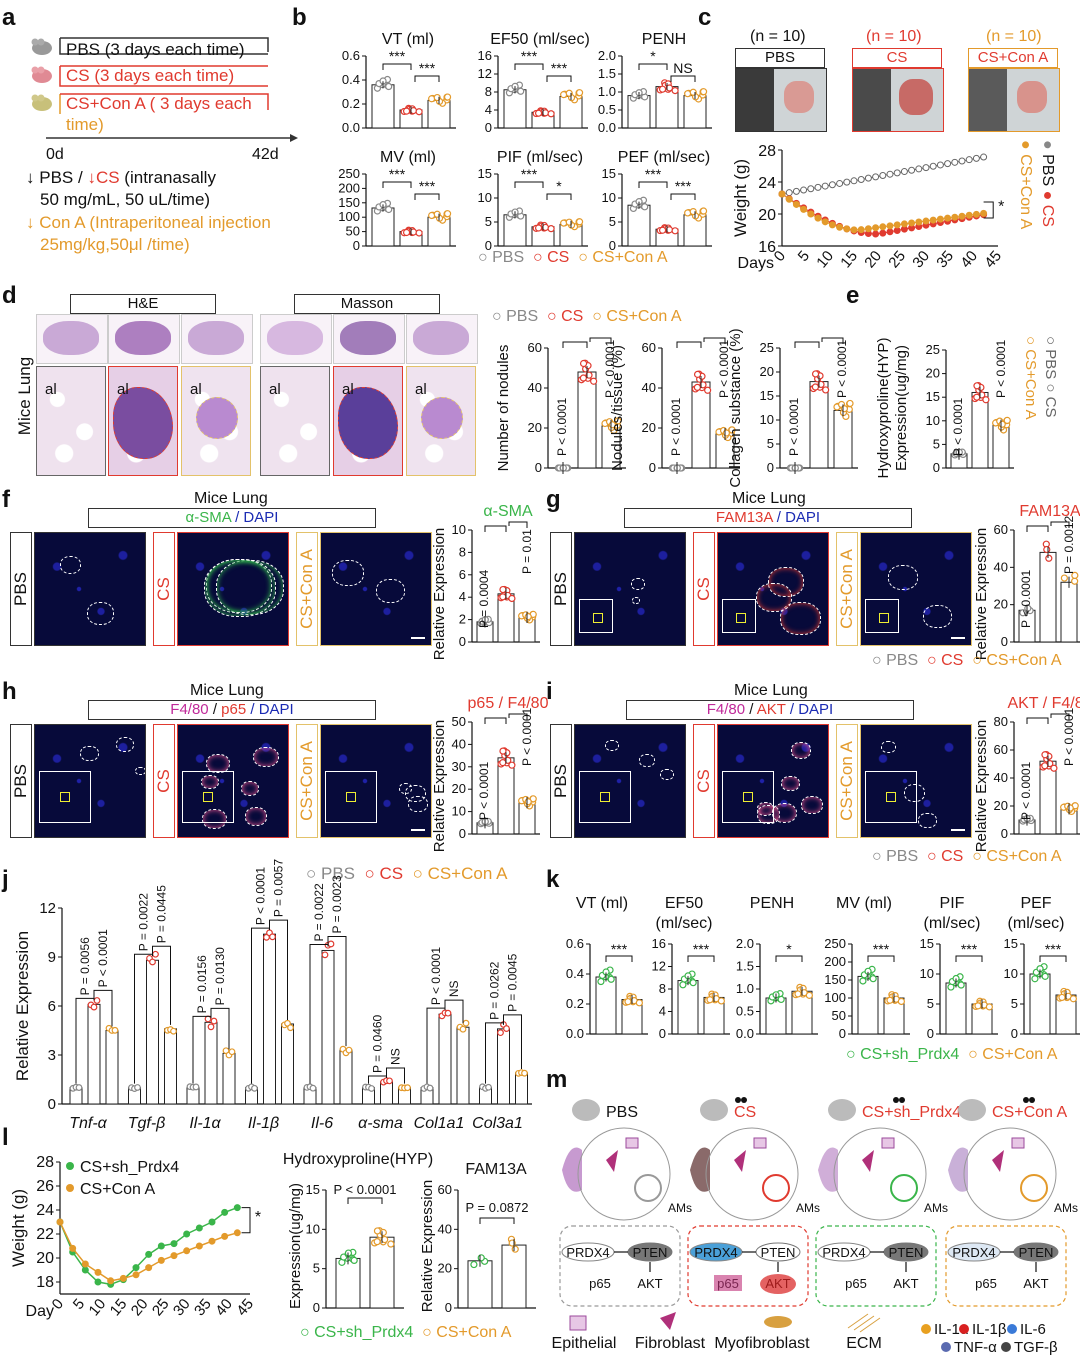 This screenshot has width=1080, height=1356. Describe the element at coordinates (159, 103) in the screenshot. I see `cona-schedule-label: CS+Con A ( 3 days each` at that location.